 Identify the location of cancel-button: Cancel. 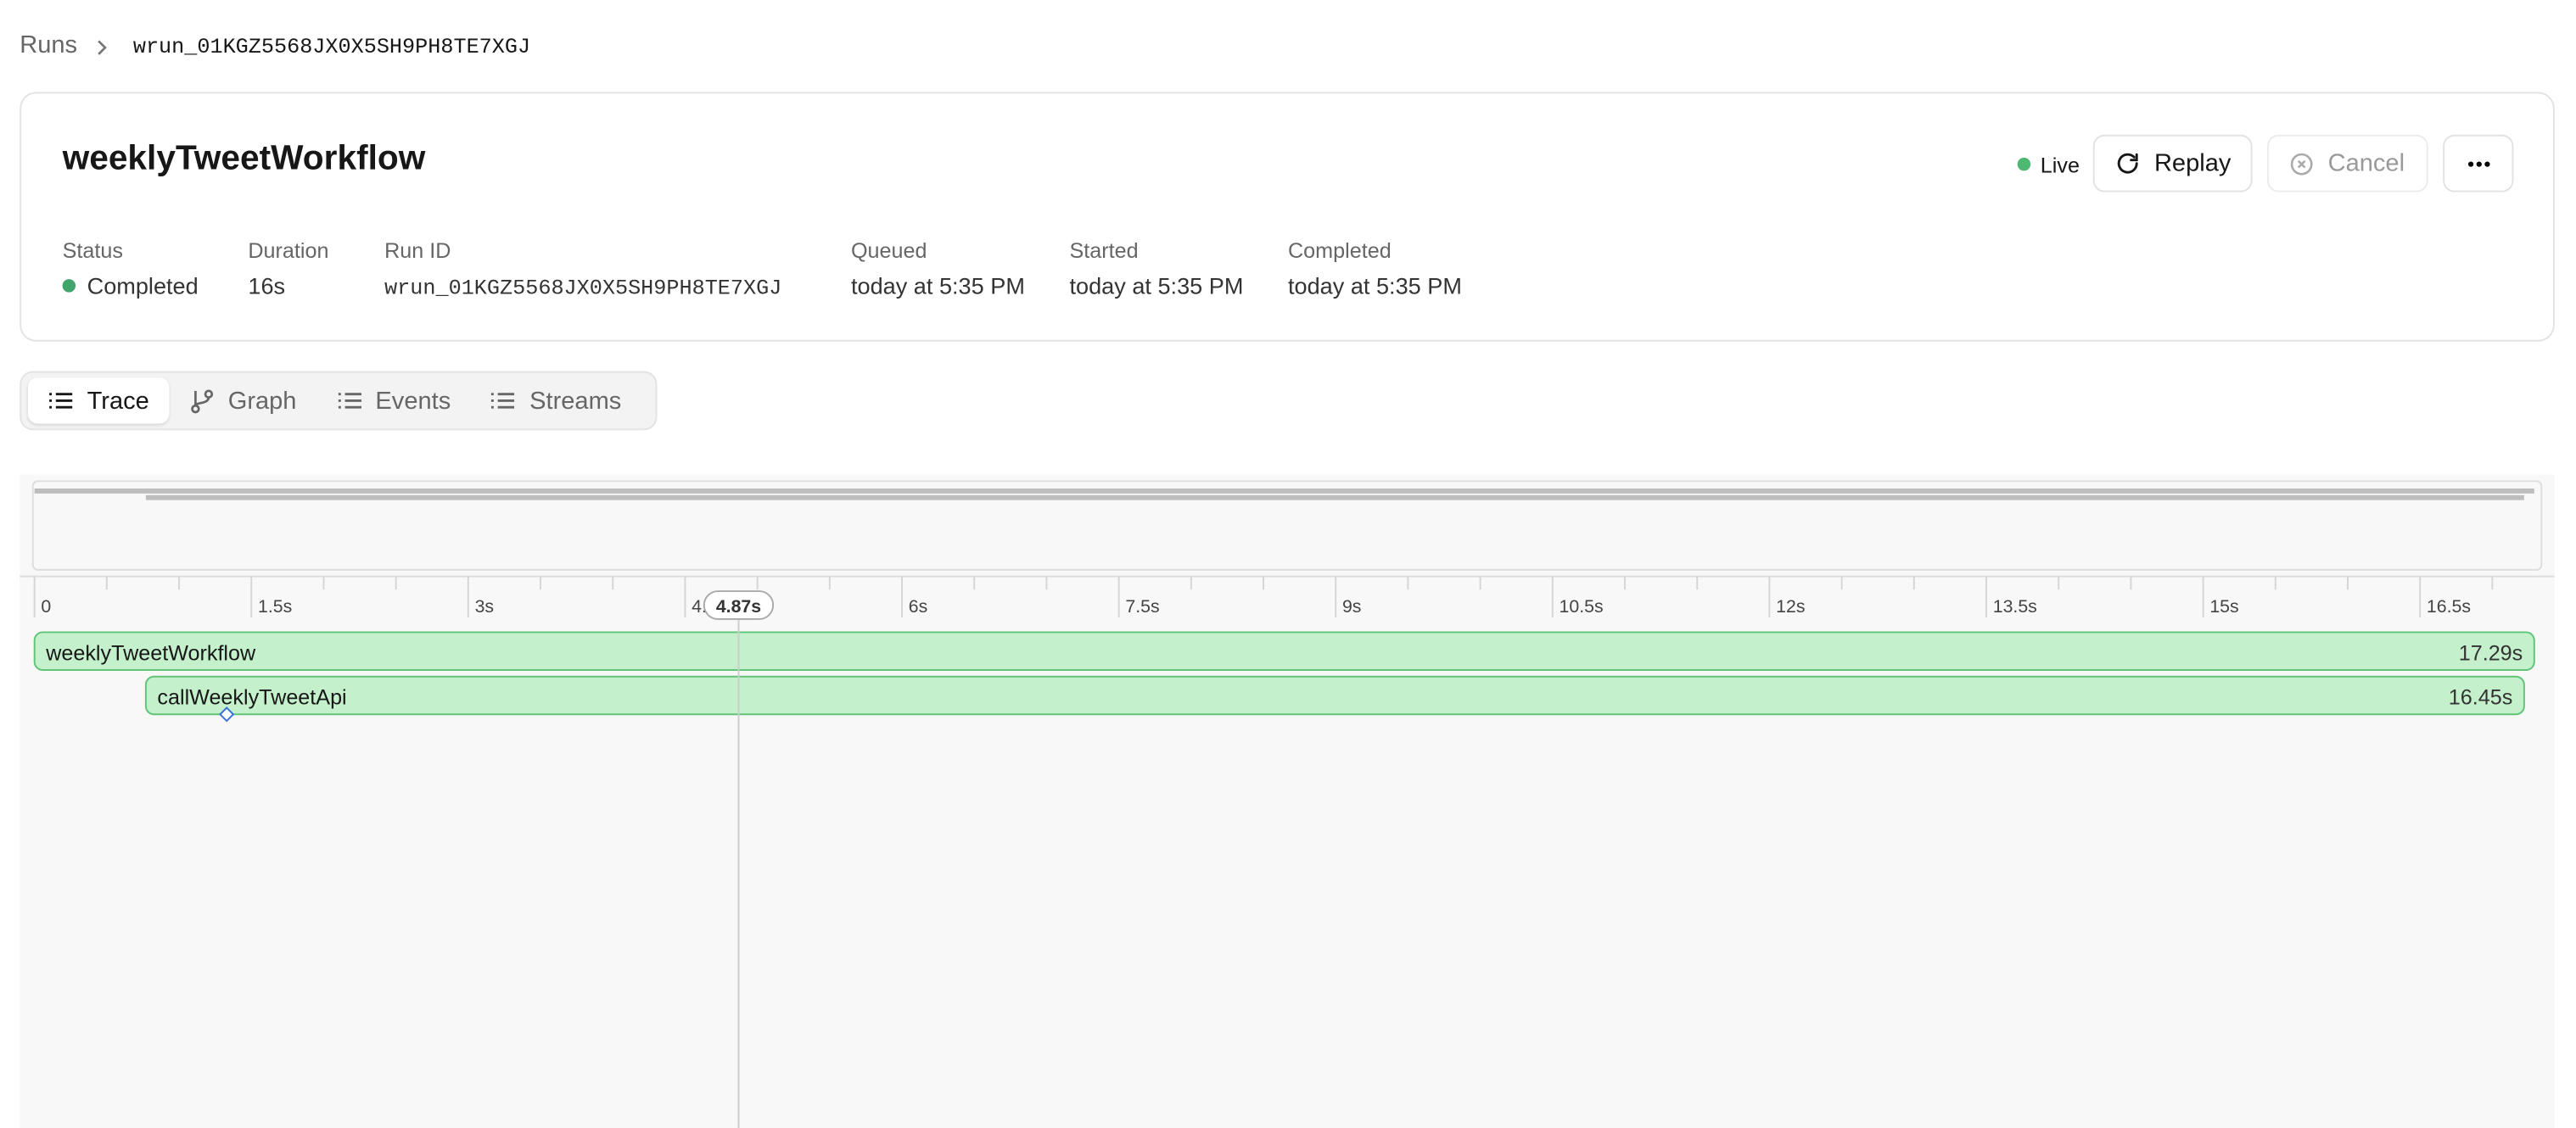
(2347, 163).